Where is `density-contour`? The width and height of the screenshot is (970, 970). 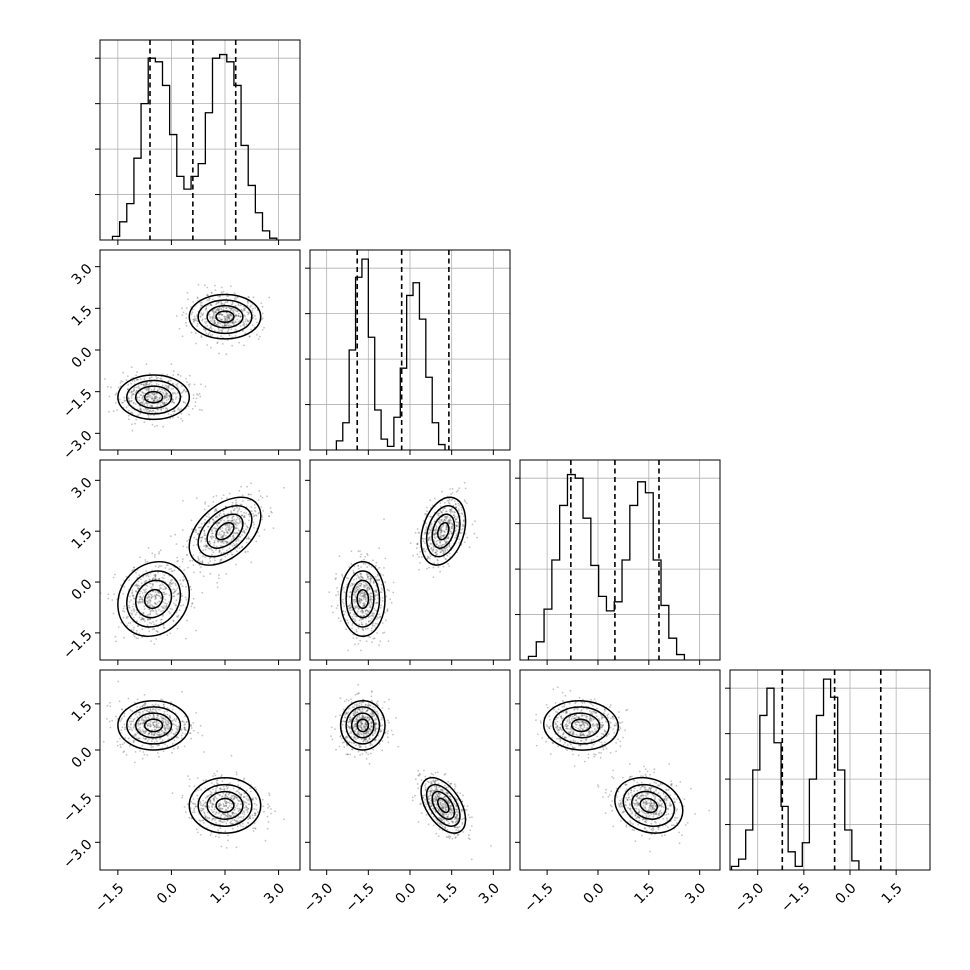
density-contour is located at coordinates (153, 397).